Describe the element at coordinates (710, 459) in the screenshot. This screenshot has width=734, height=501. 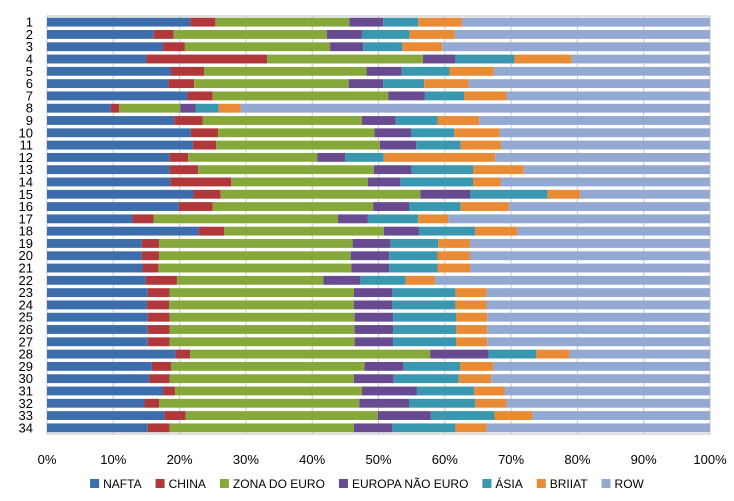
I see `x-tick-label: 100%` at that location.